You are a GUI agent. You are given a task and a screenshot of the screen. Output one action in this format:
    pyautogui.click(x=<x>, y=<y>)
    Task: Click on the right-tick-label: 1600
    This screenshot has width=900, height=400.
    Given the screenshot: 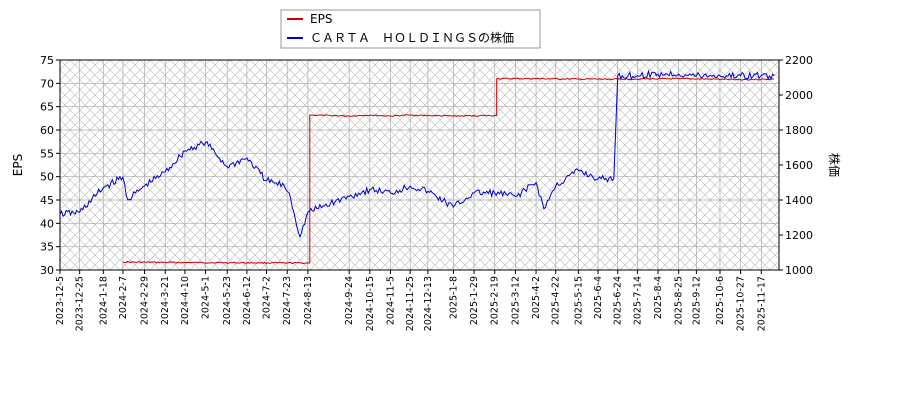 What is the action you would take?
    pyautogui.click(x=799, y=165)
    